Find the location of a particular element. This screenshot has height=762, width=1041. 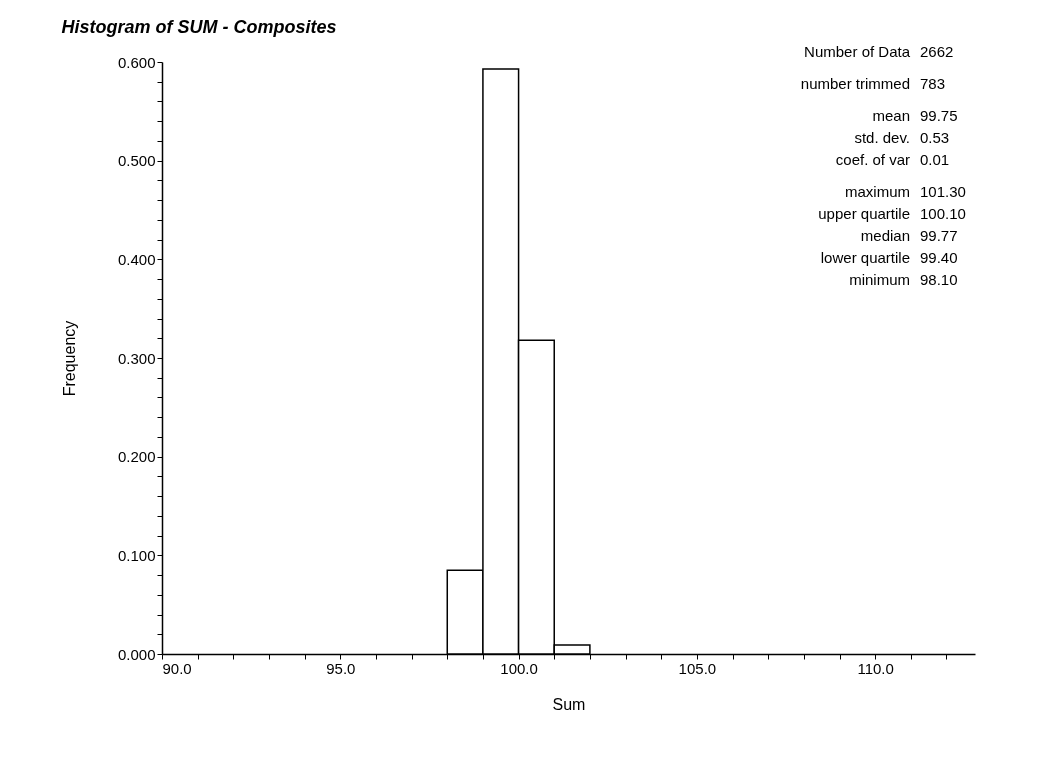

y-tick-label: 0.400 is located at coordinates (136, 259).